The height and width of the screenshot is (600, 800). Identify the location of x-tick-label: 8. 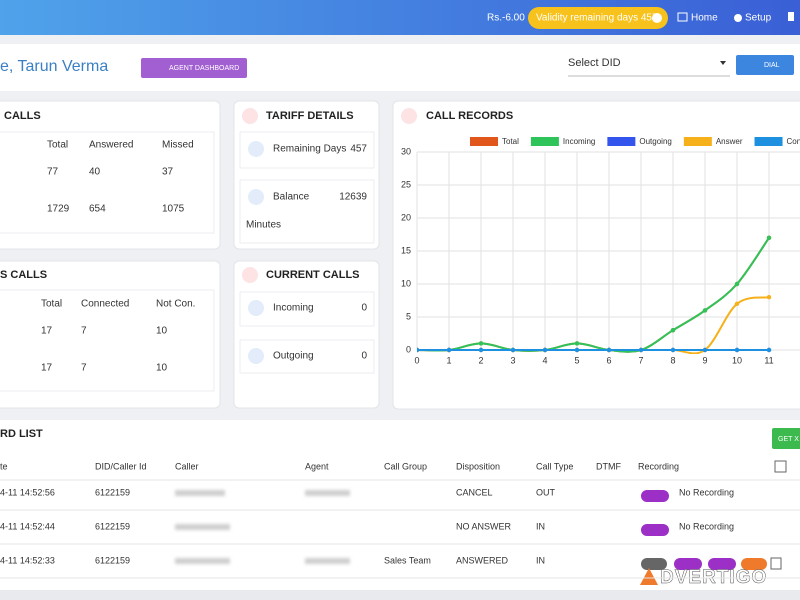
(672, 360).